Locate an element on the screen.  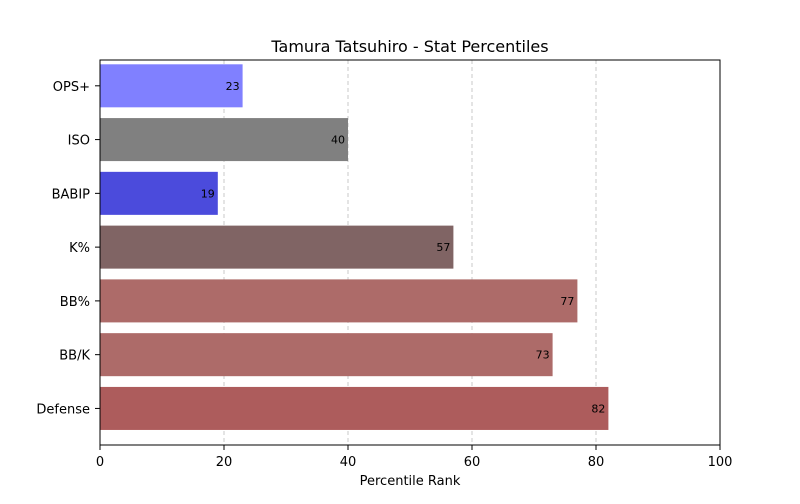
bar-value-label: 73 is located at coordinates (543, 355).